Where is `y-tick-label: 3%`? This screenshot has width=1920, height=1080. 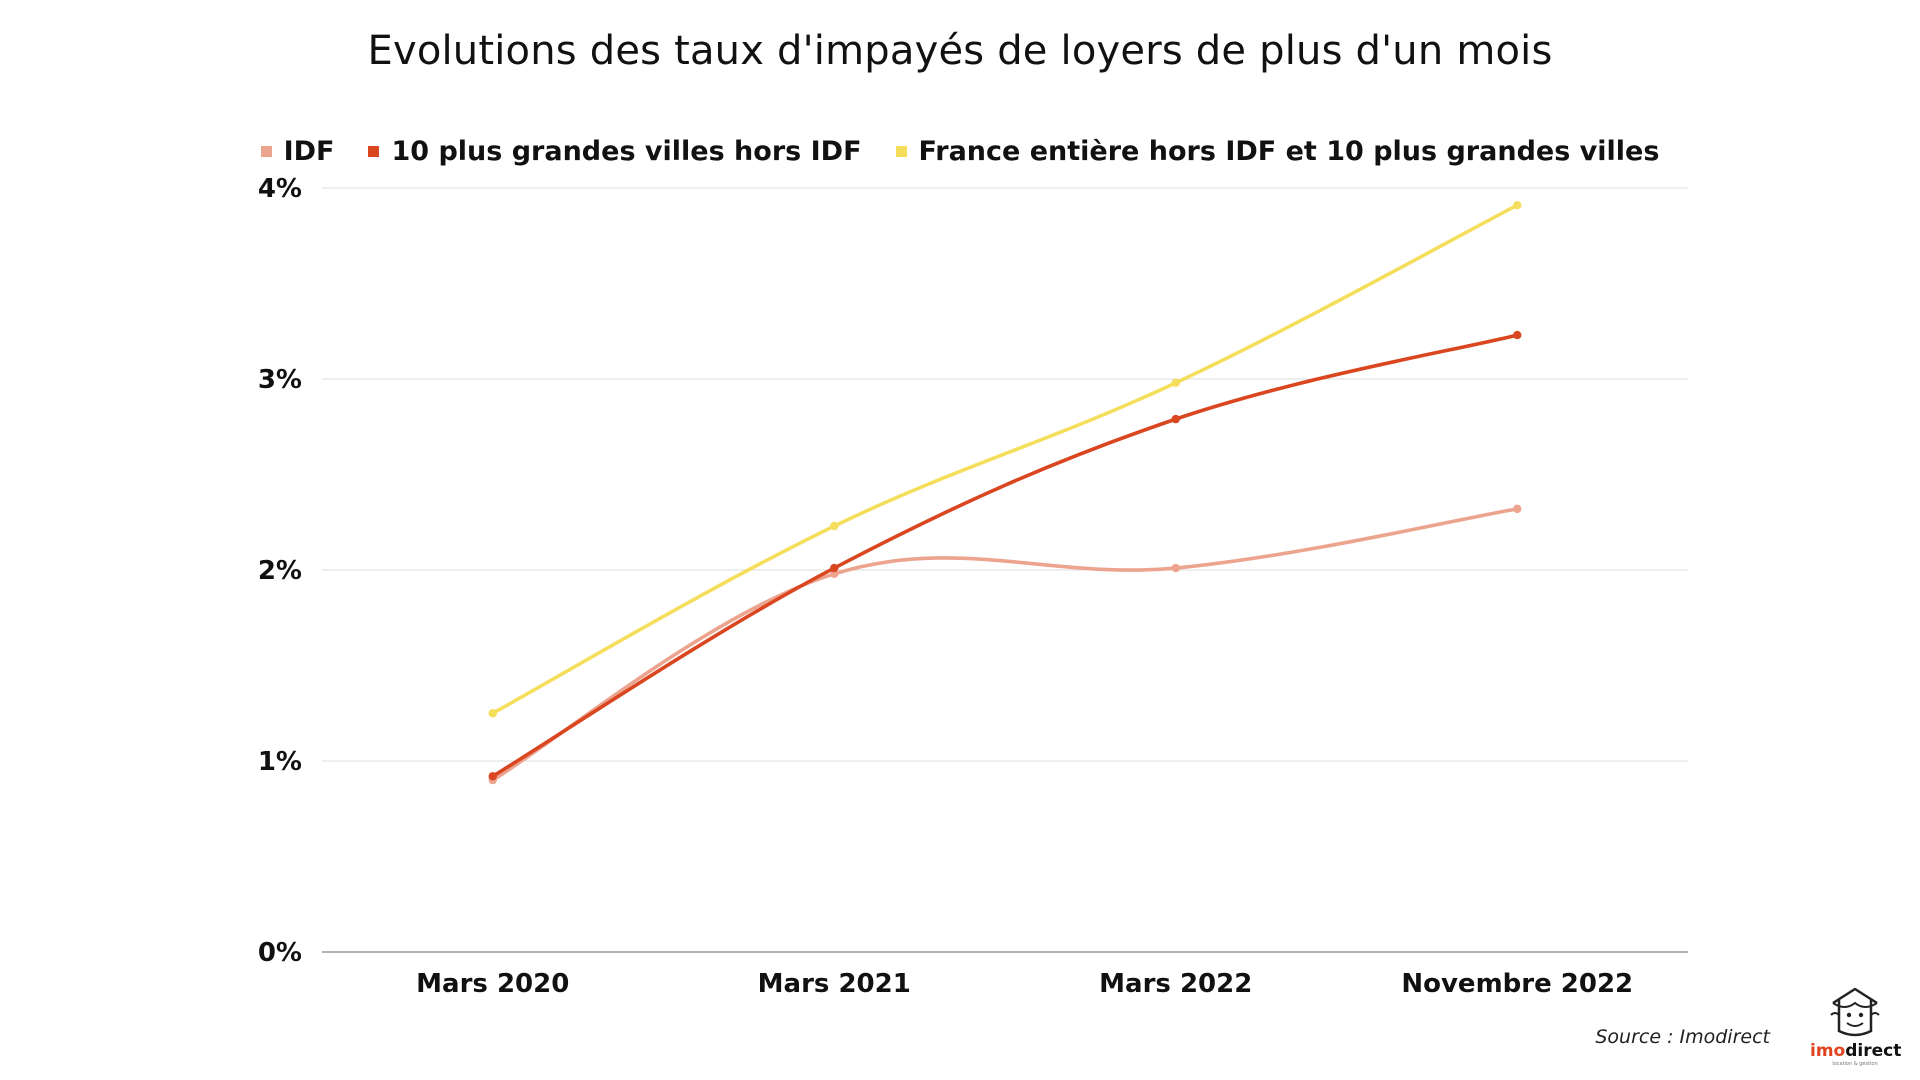 y-tick-label: 3% is located at coordinates (280, 380).